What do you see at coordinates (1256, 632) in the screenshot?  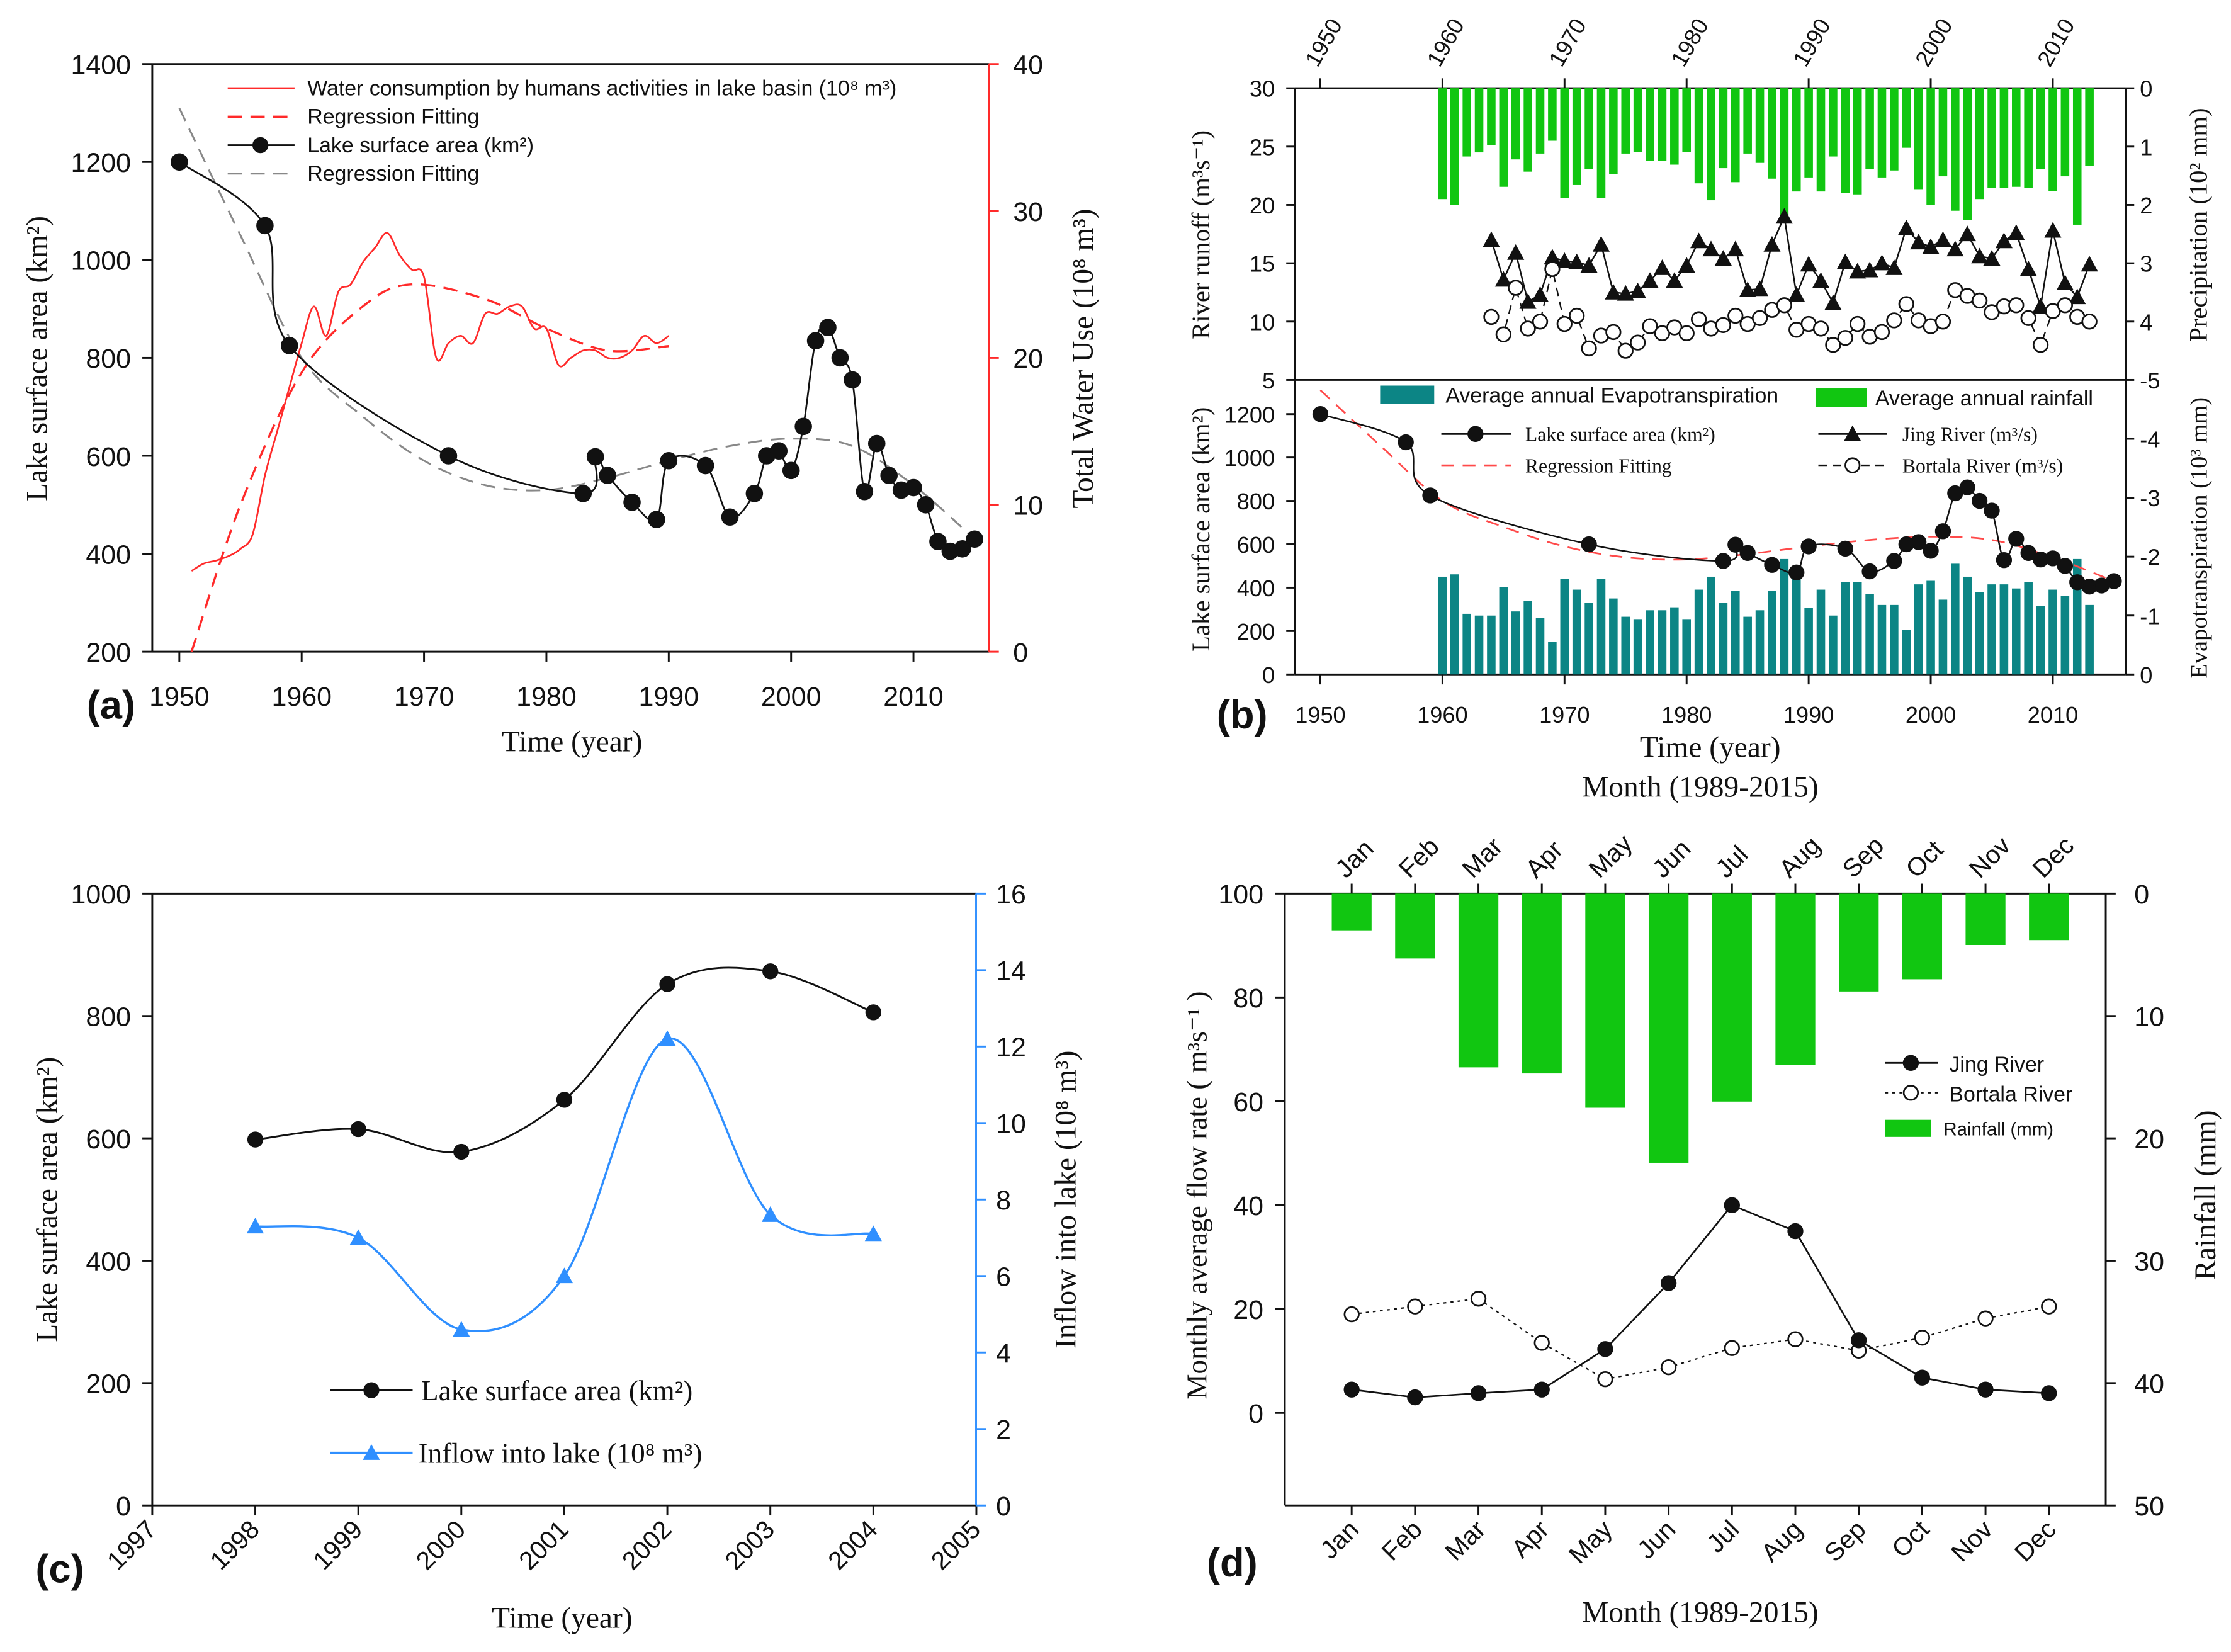 I see `tick-label: 200` at bounding box center [1256, 632].